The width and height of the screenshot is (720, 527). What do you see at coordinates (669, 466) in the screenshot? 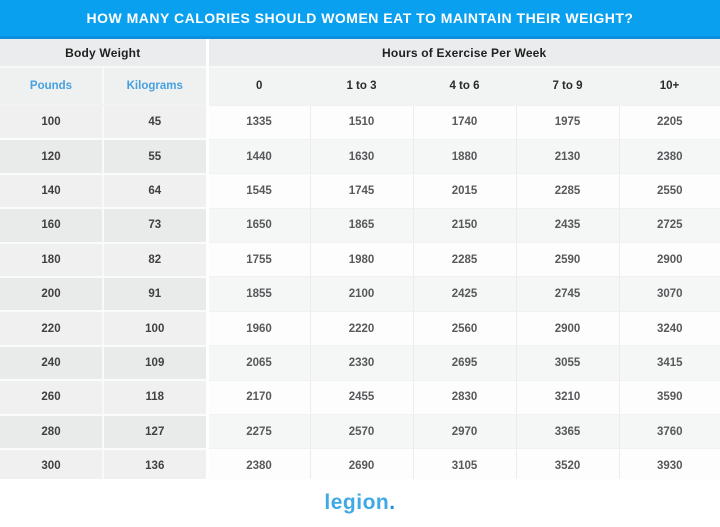
I see `calories-cell: 3930` at bounding box center [669, 466].